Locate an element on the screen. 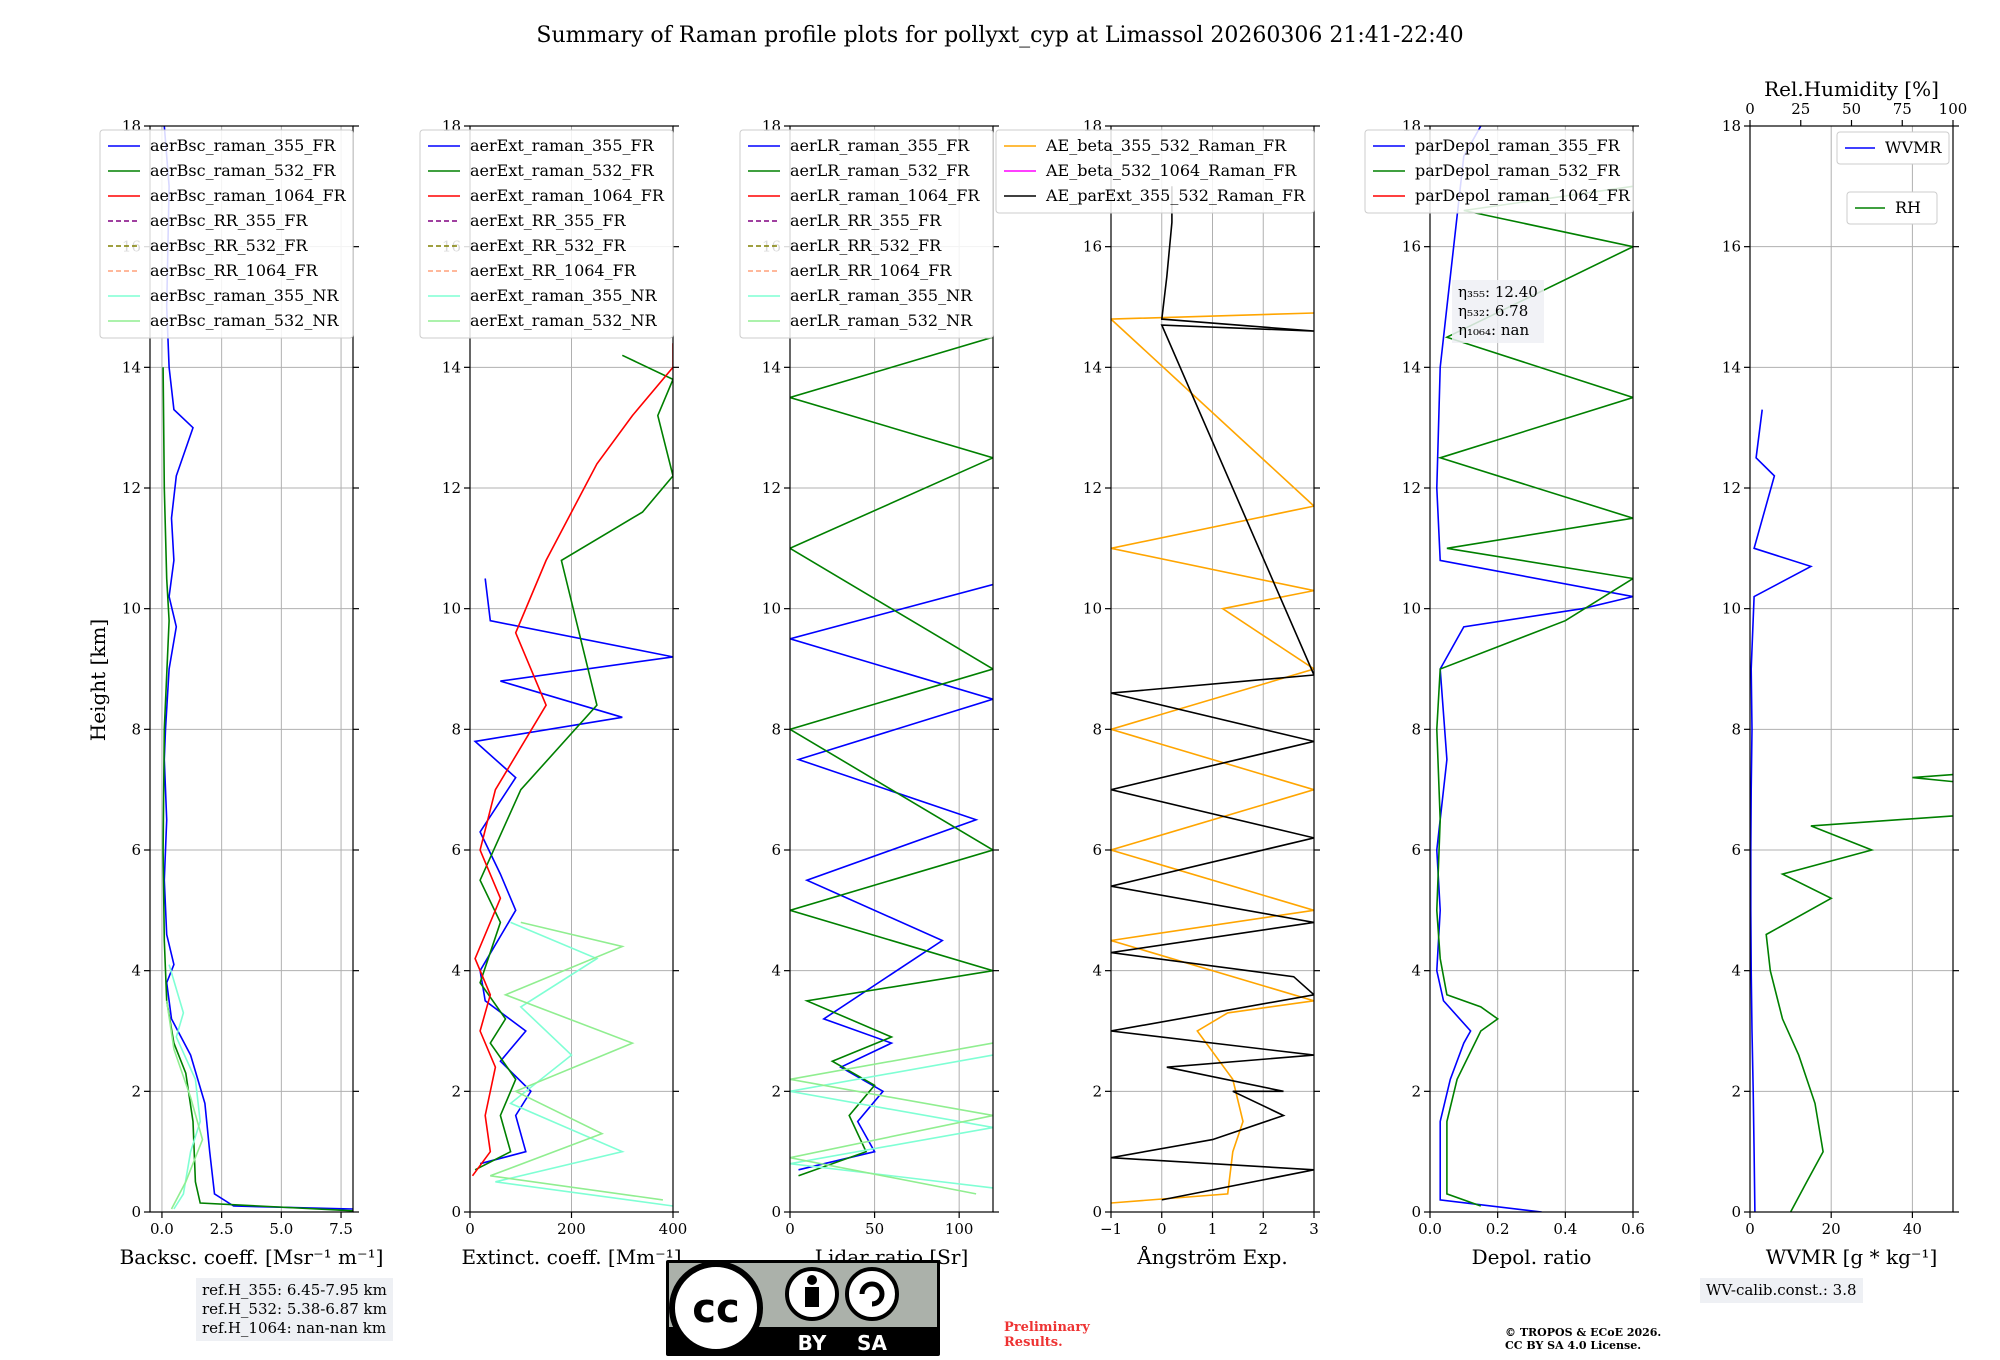 The image size is (2000, 1360). top-tick-label: 0 is located at coordinates (1750, 109).